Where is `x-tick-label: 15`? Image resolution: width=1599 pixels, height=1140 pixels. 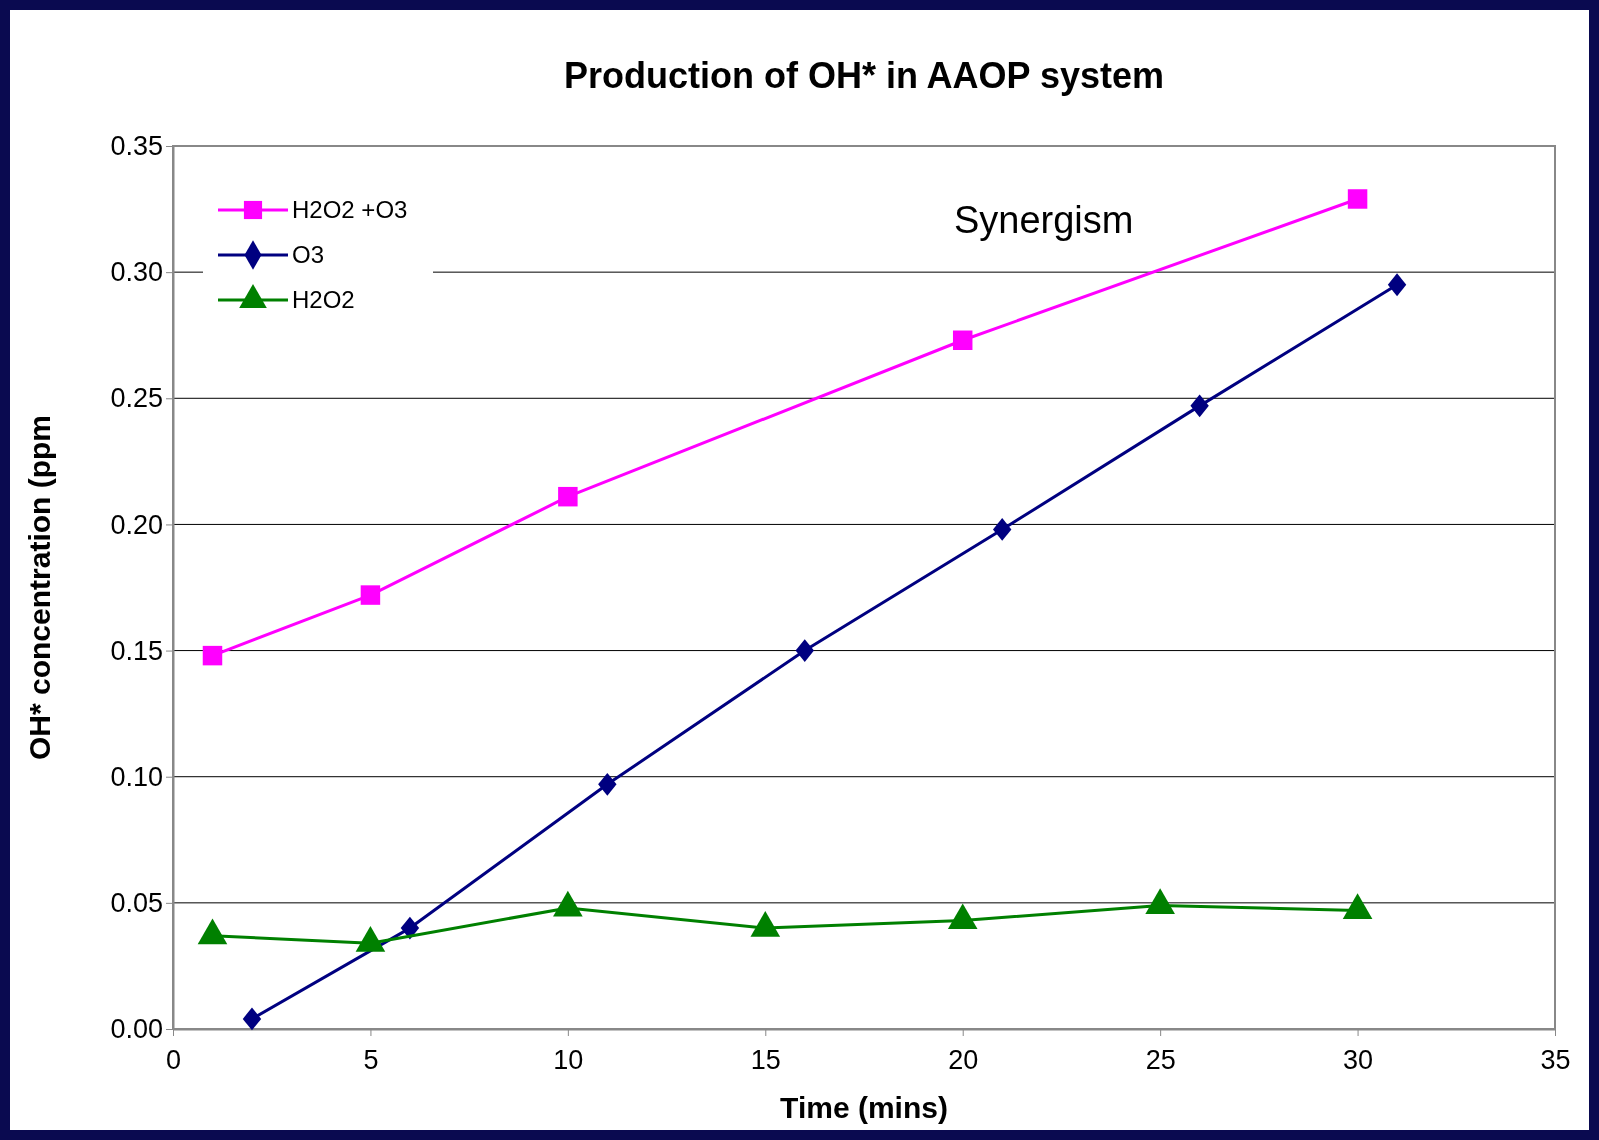 x-tick-label: 15 is located at coordinates (765, 1059).